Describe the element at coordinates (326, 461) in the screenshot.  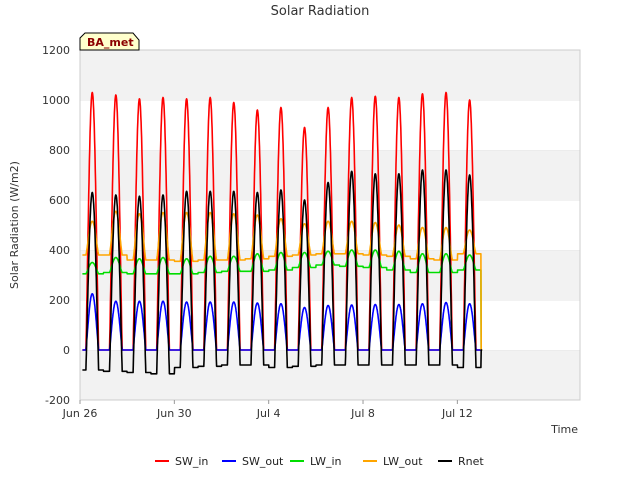
I see `legend-label: LW_in` at that location.